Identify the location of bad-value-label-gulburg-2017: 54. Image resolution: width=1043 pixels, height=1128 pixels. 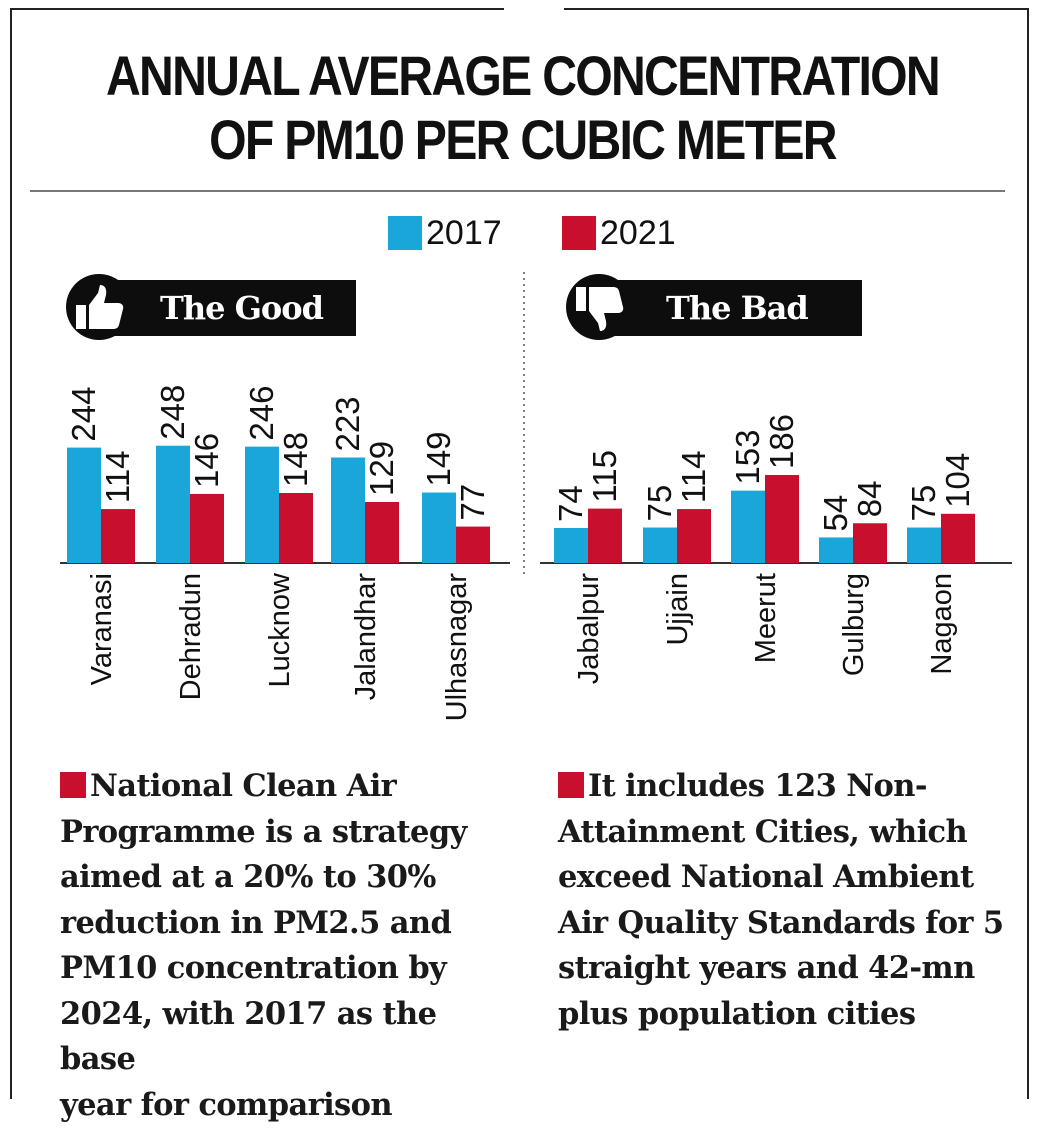
(835, 513).